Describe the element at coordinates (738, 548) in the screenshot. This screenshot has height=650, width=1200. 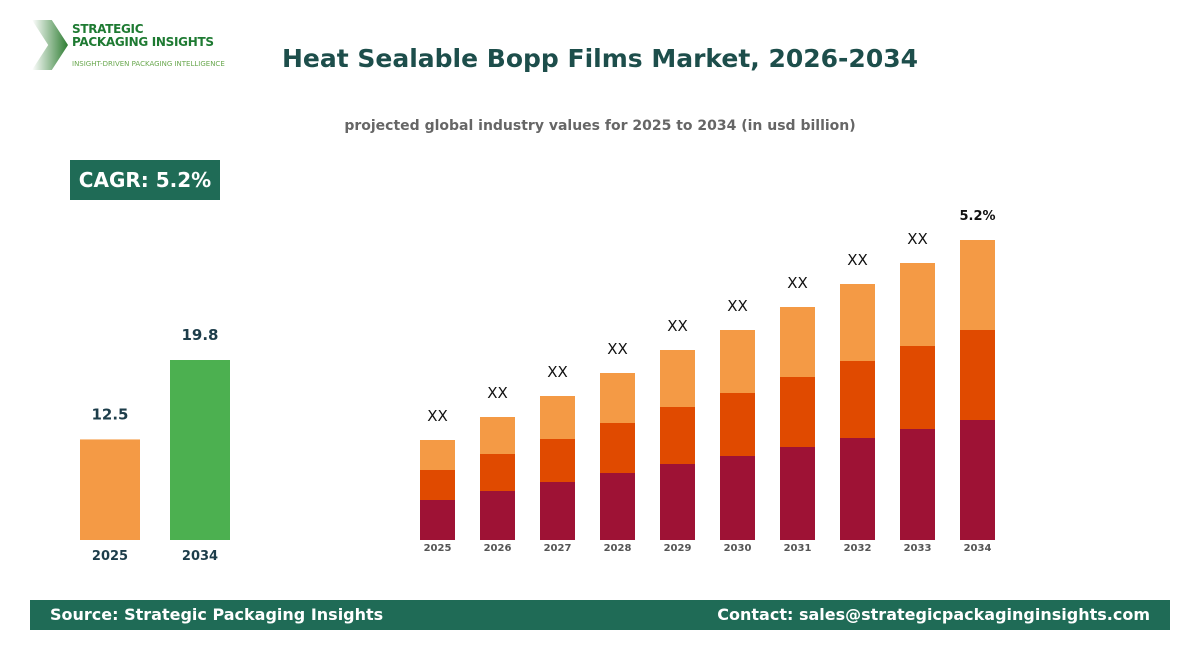
I see `x-tick-label: 2030` at that location.